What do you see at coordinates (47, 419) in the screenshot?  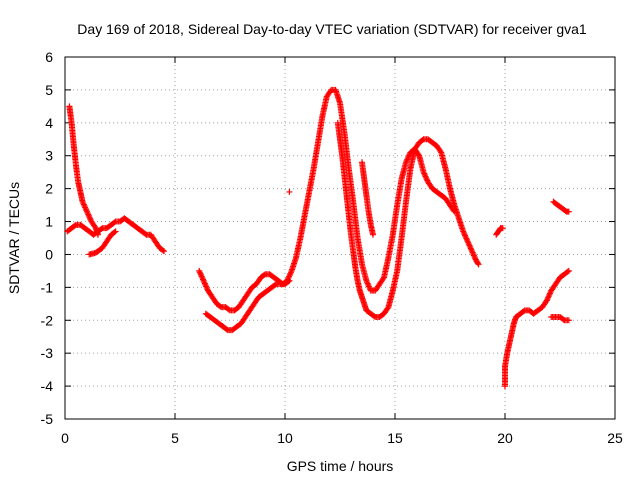 I see `y-tick-label: -5` at bounding box center [47, 419].